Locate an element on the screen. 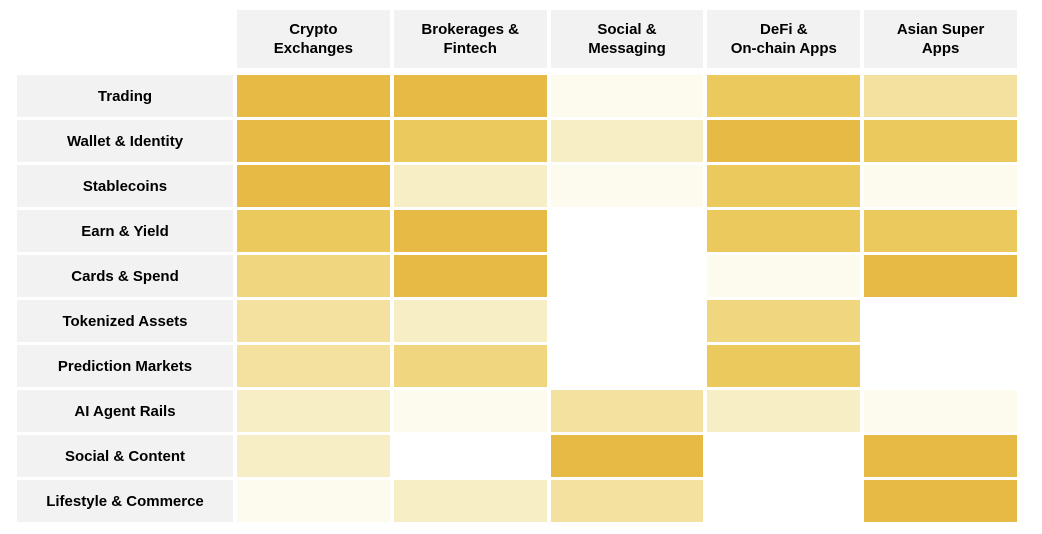 The image size is (1042, 534). row-label-prediction-markets: Prediction Markets is located at coordinates (125, 366).